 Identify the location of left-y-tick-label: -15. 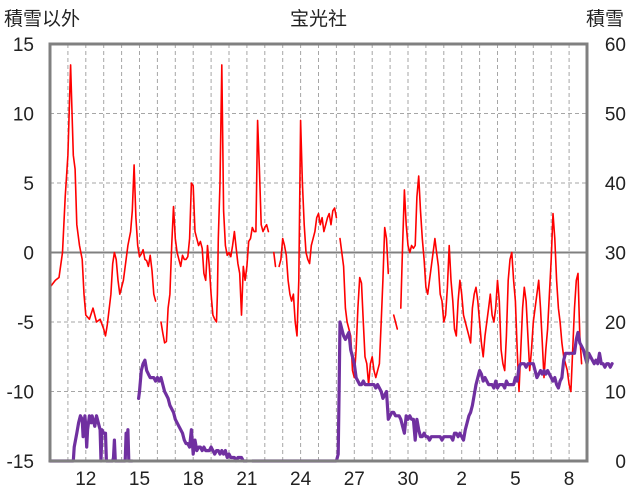
(20, 462).